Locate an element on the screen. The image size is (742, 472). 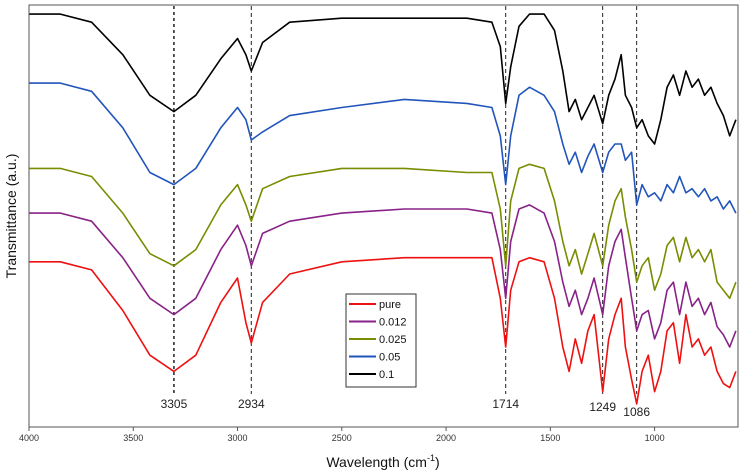
peak-label-1249: 1249 is located at coordinates (602, 407).